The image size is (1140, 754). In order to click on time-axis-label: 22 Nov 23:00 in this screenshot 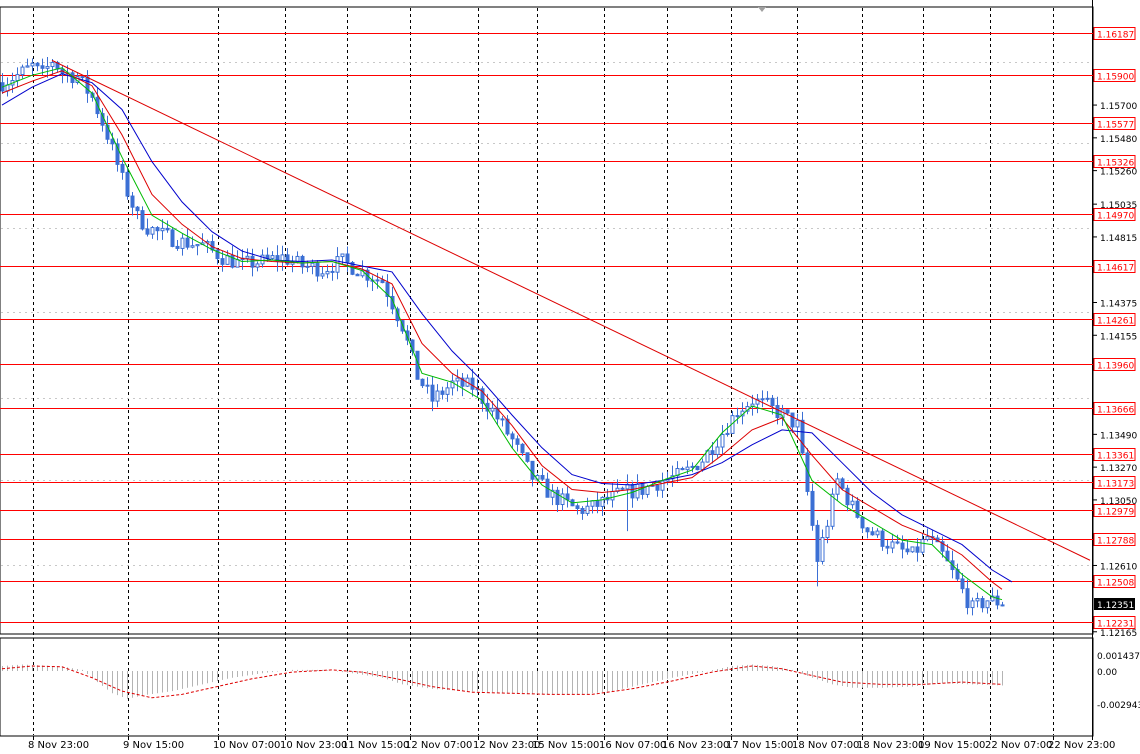, I will do `click(1081, 745)`.